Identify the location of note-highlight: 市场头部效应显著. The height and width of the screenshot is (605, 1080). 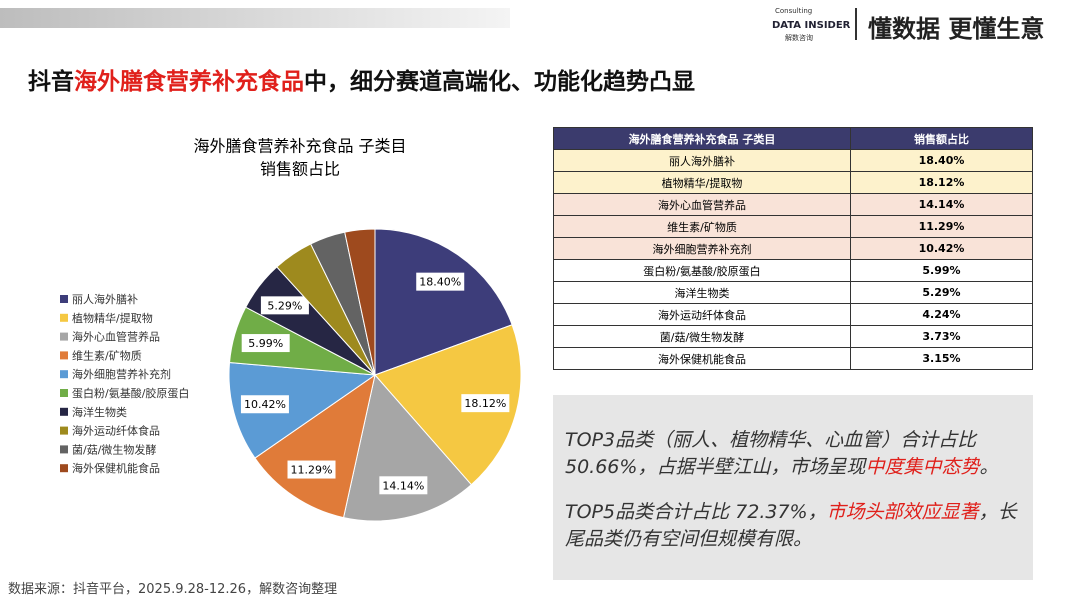
(902, 512).